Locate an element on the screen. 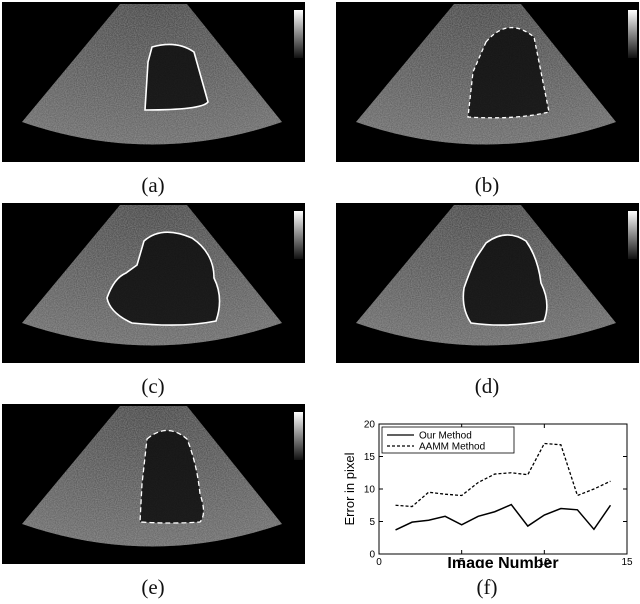 The width and height of the screenshot is (640, 604). caption-e: (e) is located at coordinates (153, 587).